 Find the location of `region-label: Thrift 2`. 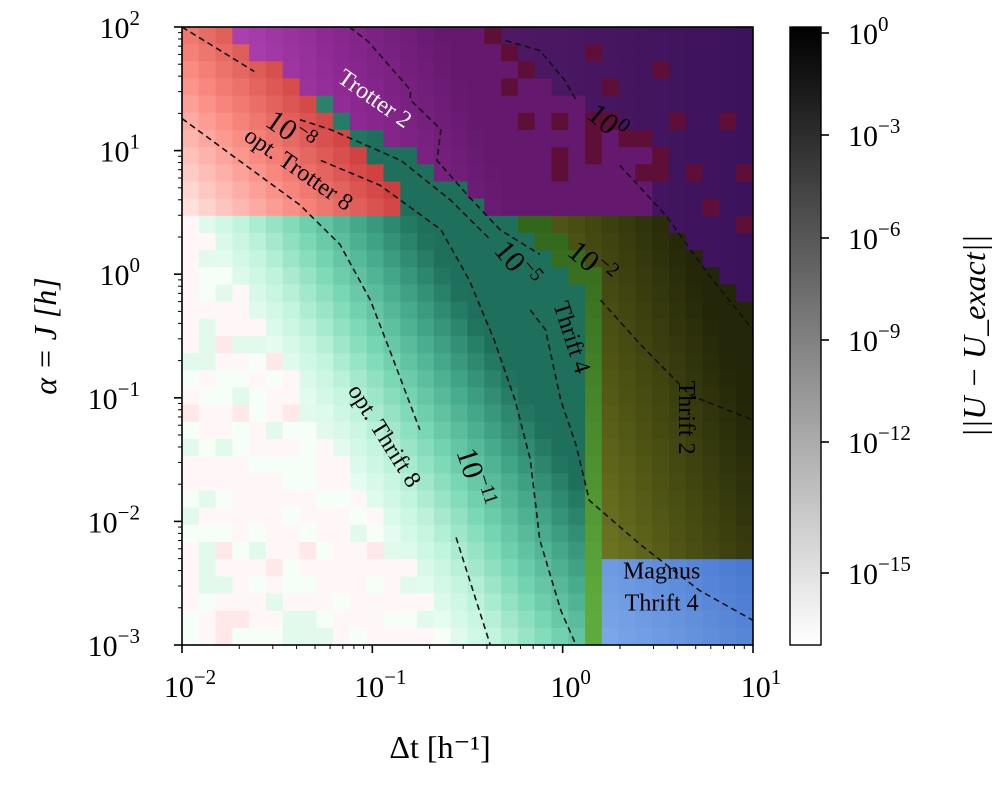

region-label: Thrift 2 is located at coordinates (686, 418).